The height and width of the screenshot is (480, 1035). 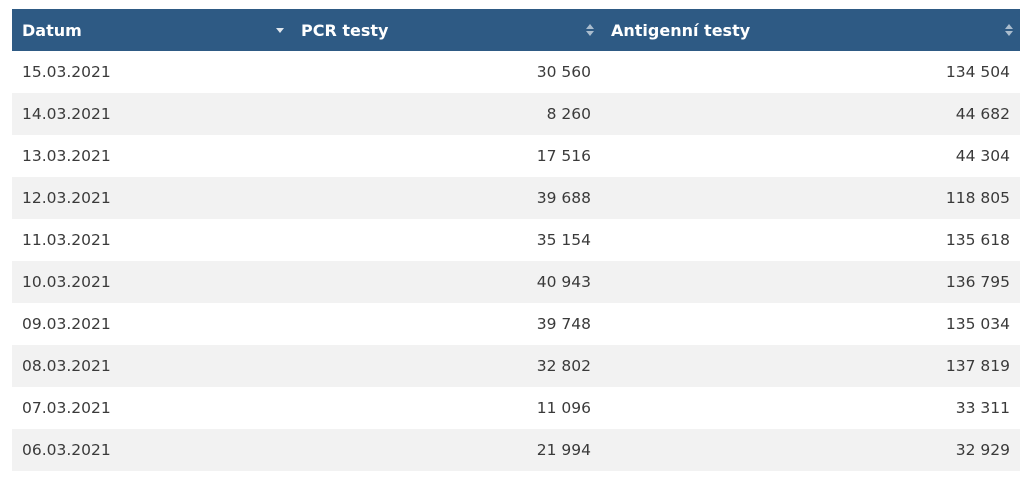 What do you see at coordinates (516, 324) in the screenshot?
I see `table-row: 09.03.2021 39 748 135 034` at bounding box center [516, 324].